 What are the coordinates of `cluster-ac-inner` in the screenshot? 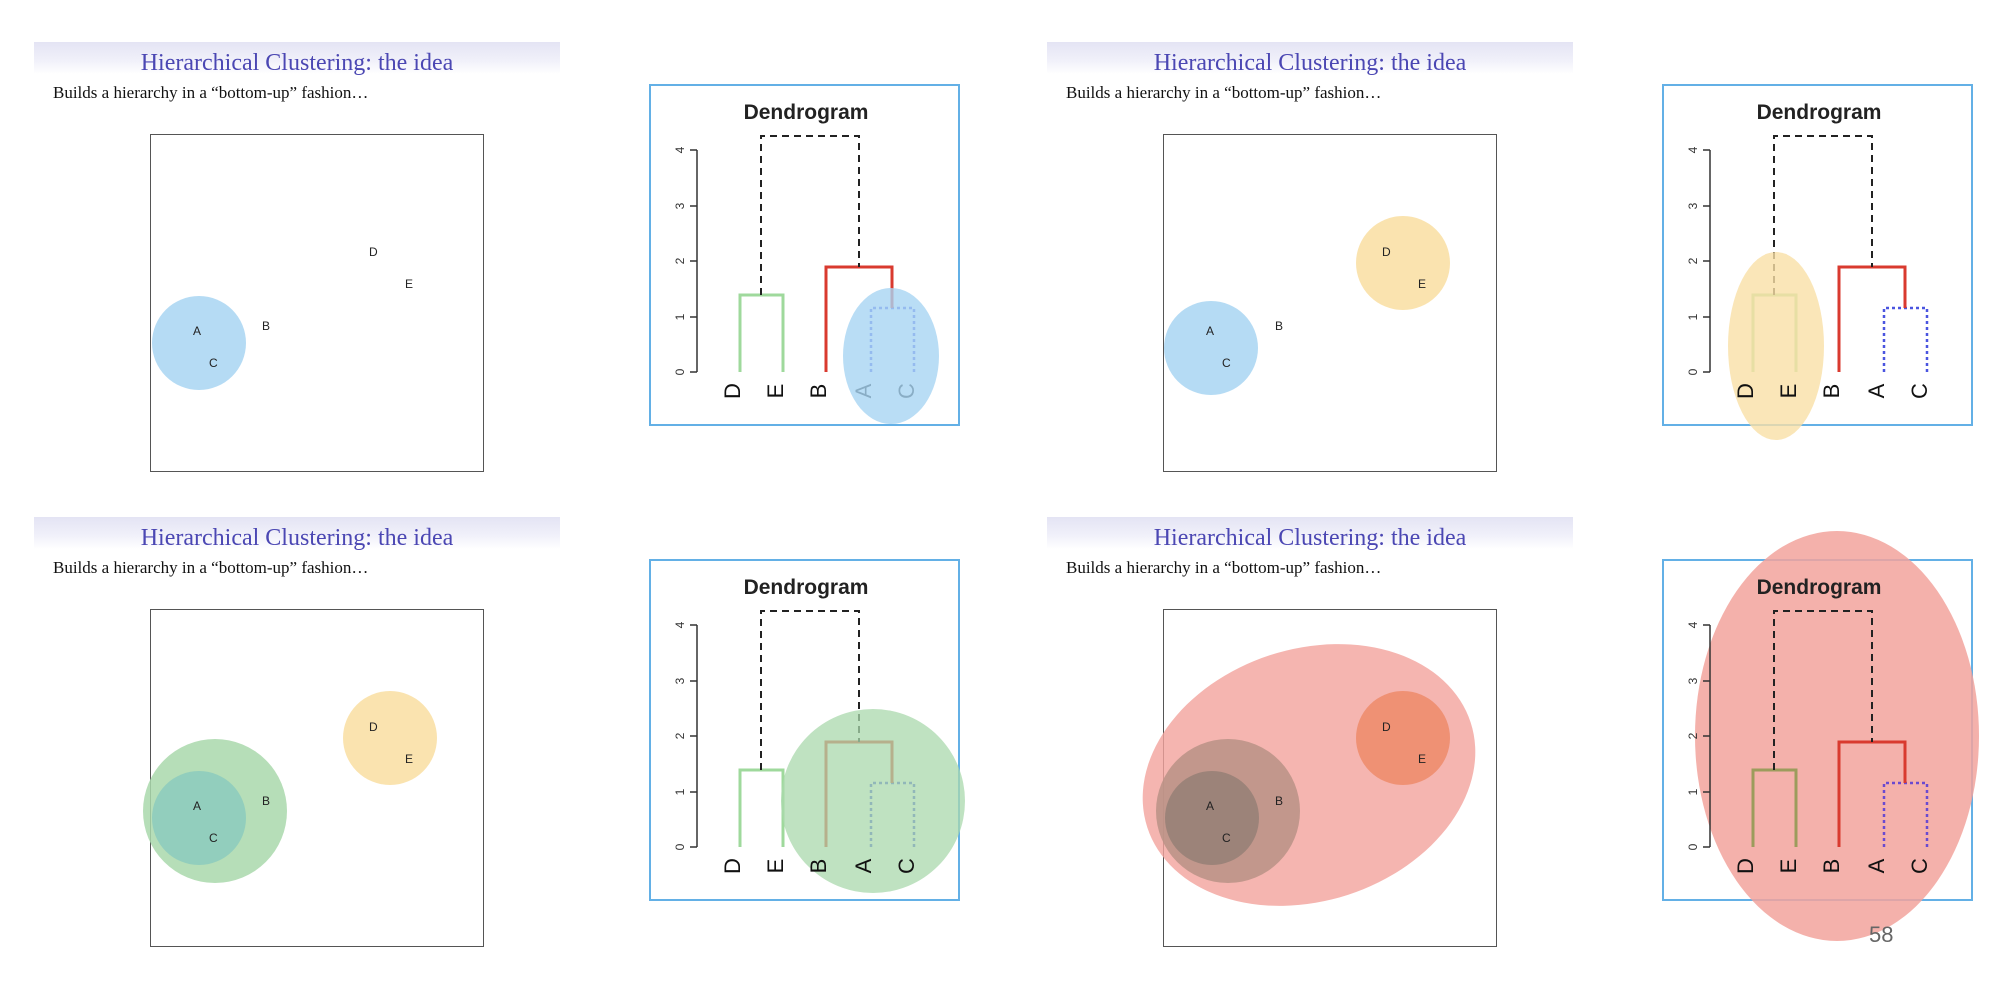 It's located at (1212, 818).